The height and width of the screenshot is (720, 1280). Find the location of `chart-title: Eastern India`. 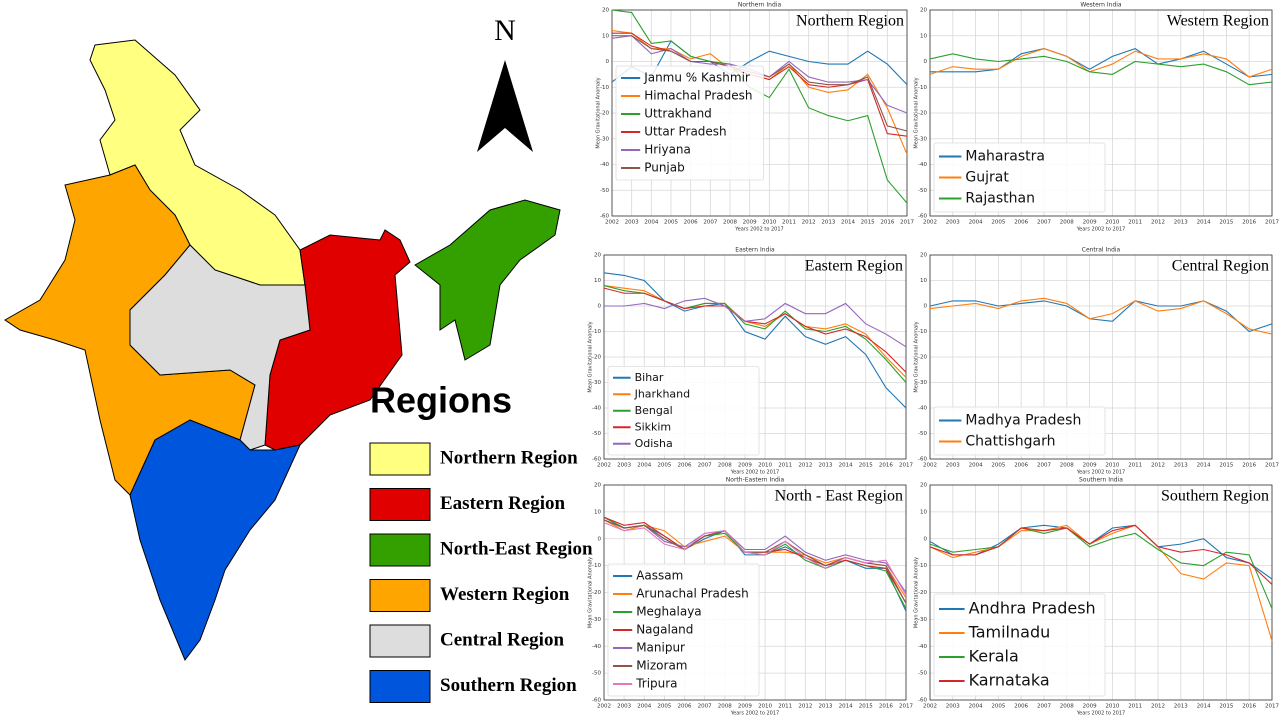

chart-title: Eastern India is located at coordinates (755, 250).